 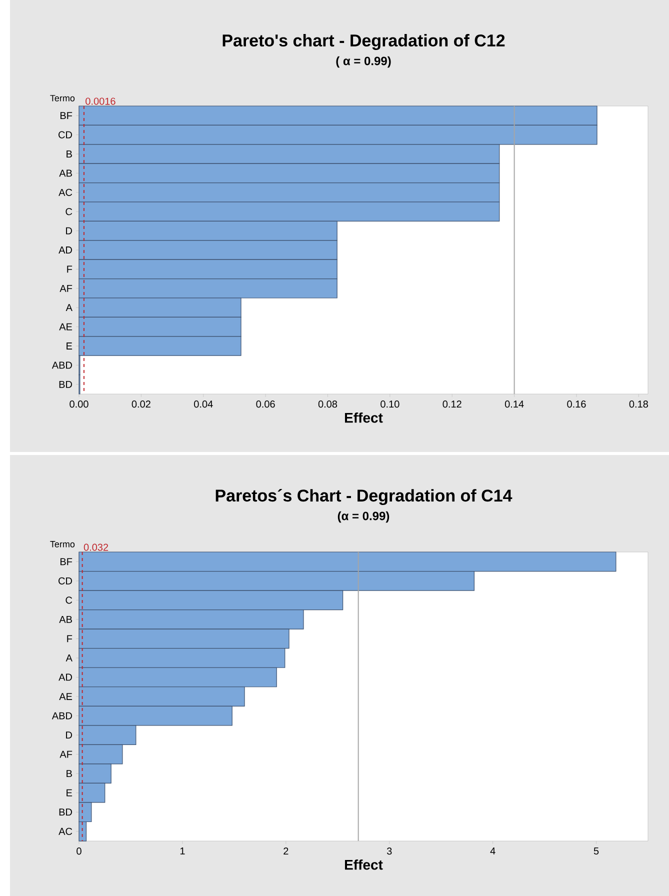 I want to click on ref-line-label: 0.032, so click(x=96, y=547).